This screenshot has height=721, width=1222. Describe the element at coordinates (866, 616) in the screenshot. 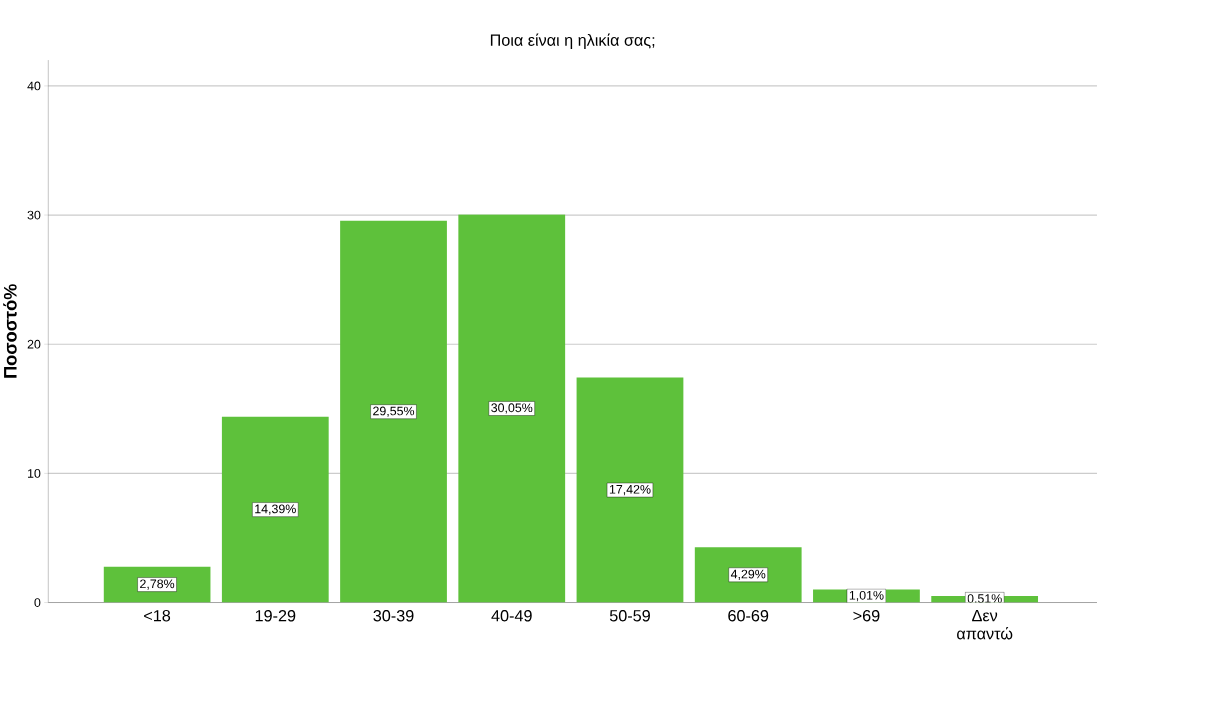

I see `x-tick-label: >69` at that location.